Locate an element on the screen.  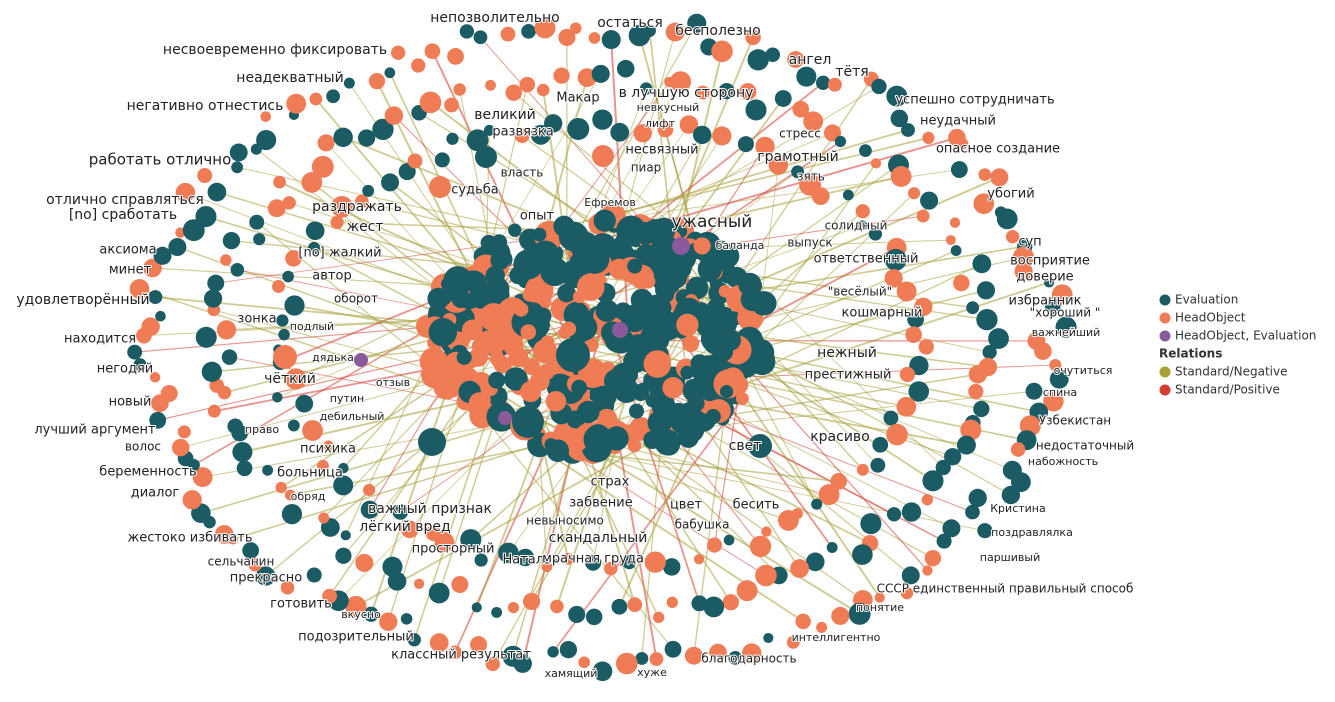
node-label: аксиома is located at coordinates (127, 250).